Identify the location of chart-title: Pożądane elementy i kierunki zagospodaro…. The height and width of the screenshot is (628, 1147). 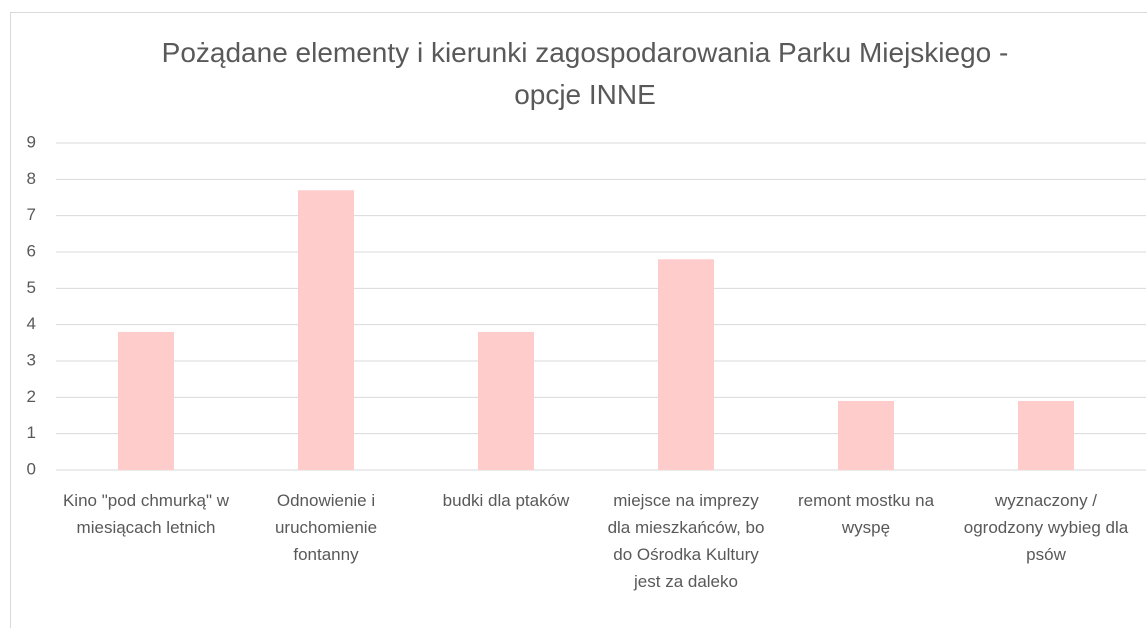
(585, 73).